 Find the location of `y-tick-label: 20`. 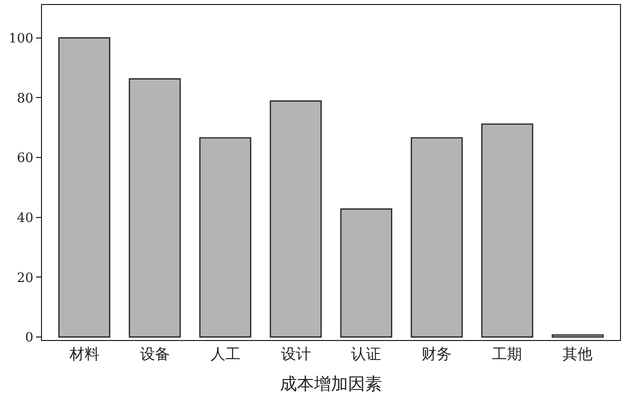

y-tick-label: 20 is located at coordinates (25, 278).